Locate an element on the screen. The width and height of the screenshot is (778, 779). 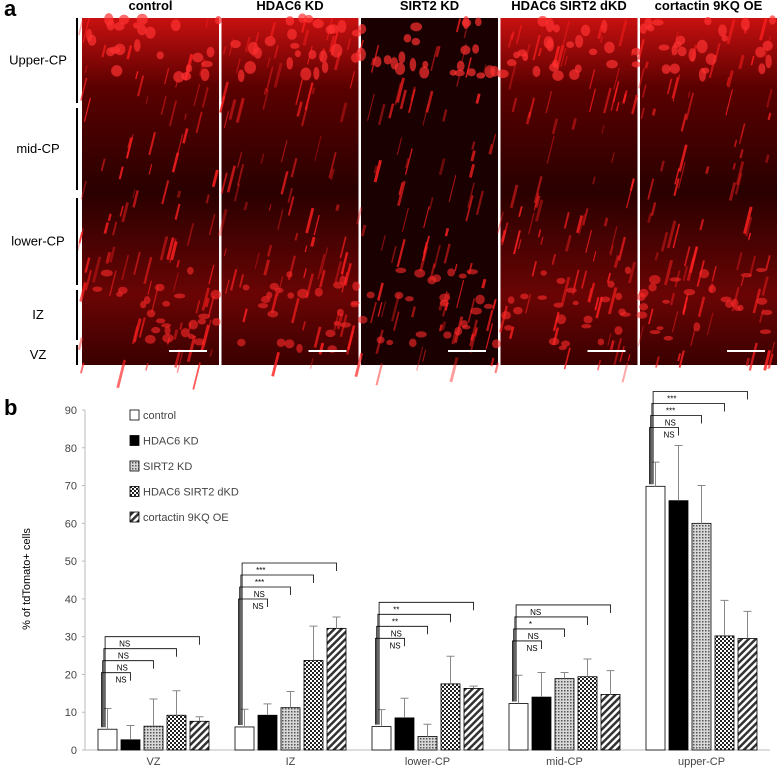
x-tick-label: mid-CP is located at coordinates (564, 762).